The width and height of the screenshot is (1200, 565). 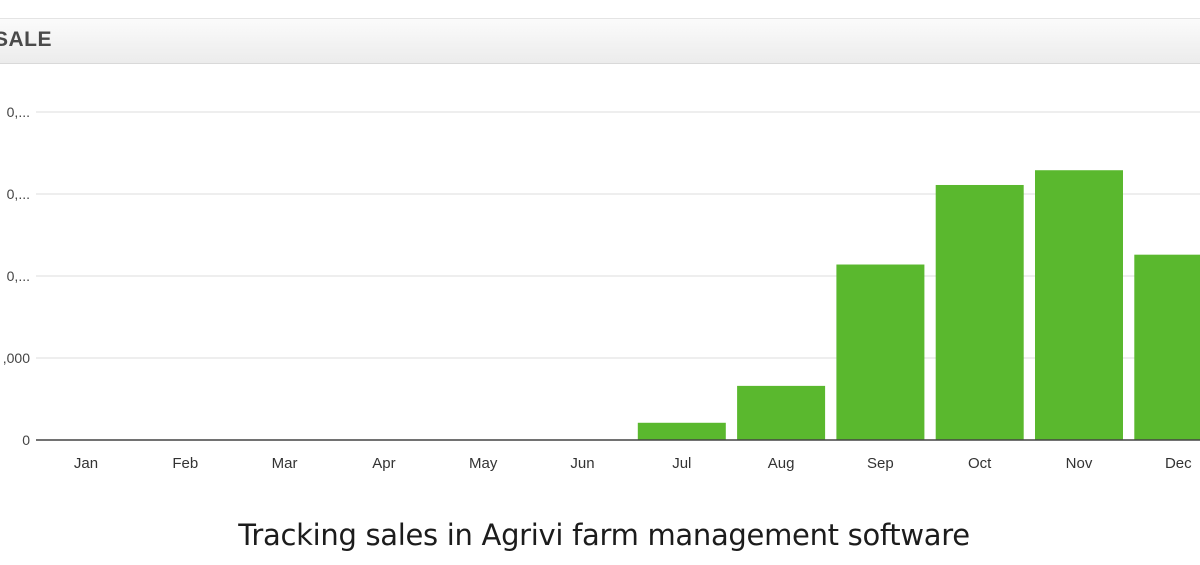 I want to click on x-tick-label: Apr, so click(x=383, y=463).